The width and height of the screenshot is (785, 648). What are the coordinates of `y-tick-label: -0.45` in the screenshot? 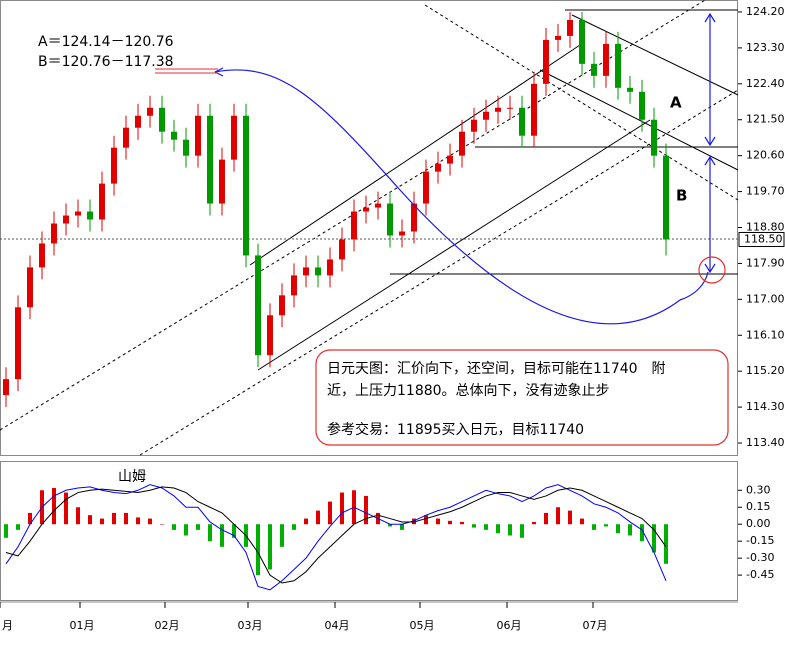 It's located at (760, 574).